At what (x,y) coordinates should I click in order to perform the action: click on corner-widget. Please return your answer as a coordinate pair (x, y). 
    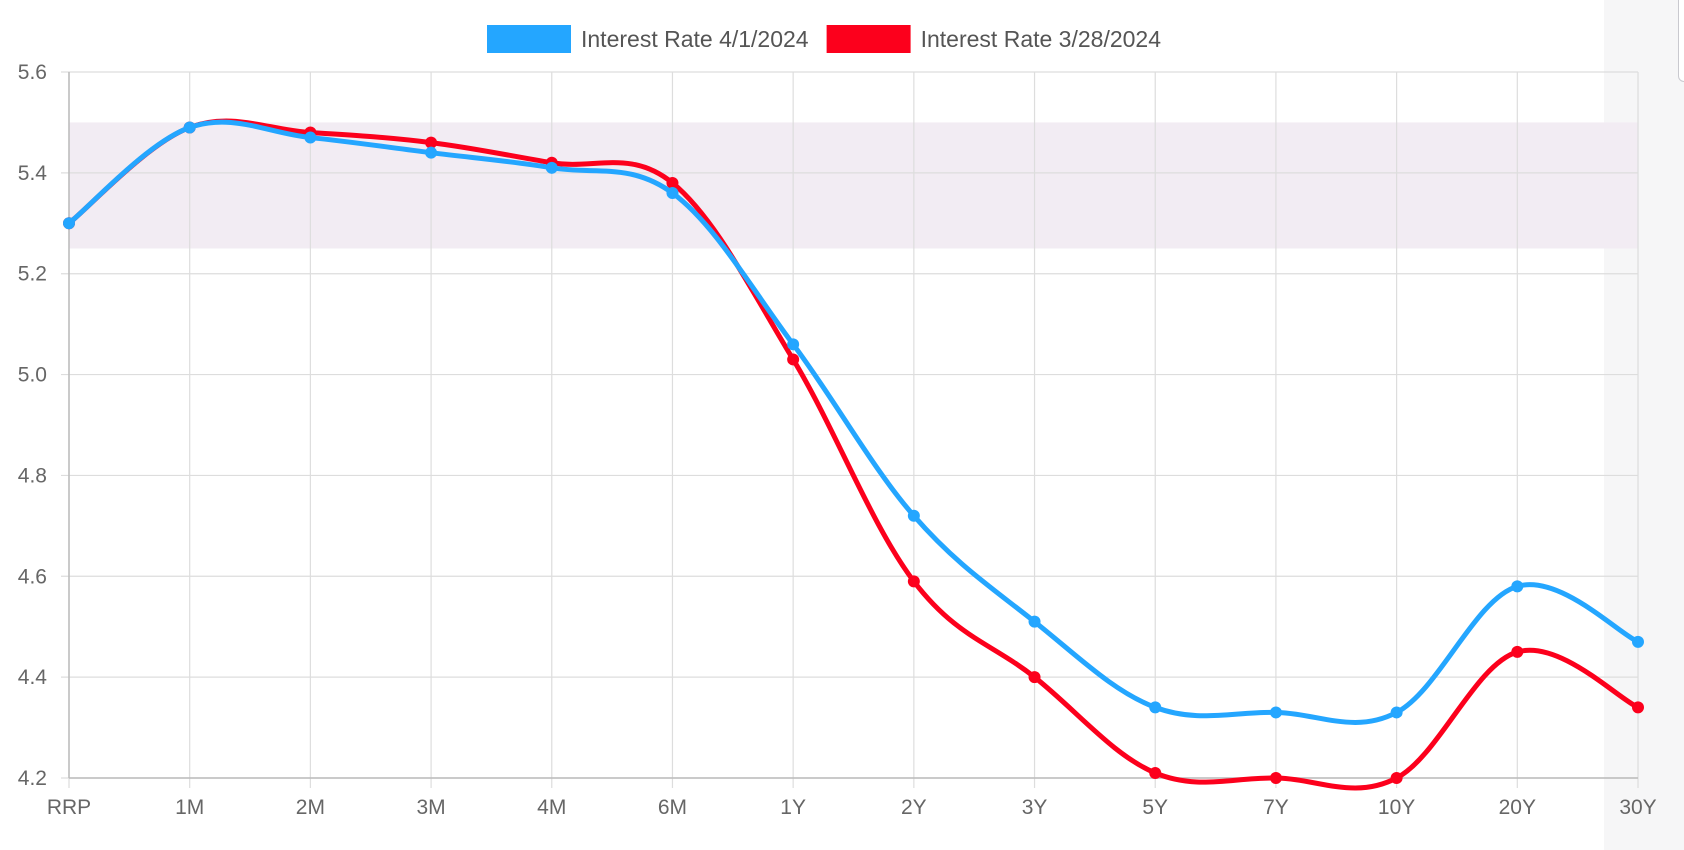
    Looking at the image, I should click on (1681, 41).